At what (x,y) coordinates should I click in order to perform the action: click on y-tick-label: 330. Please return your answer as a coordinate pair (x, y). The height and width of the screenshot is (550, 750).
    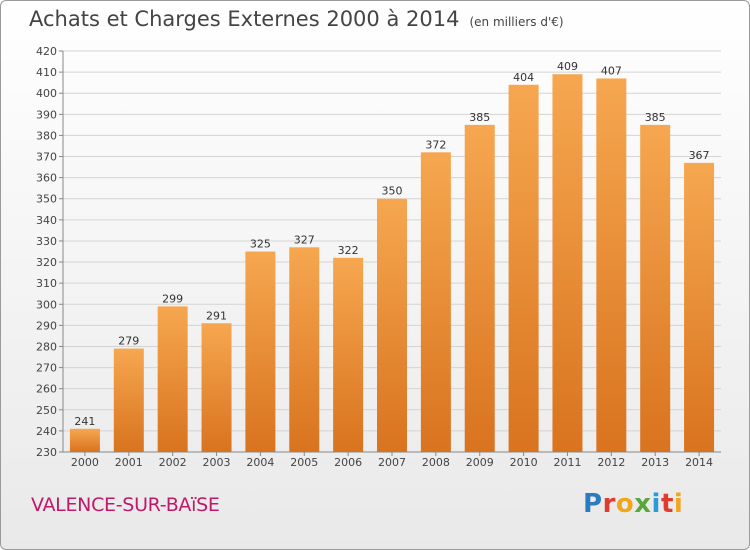
    Looking at the image, I should click on (46, 241).